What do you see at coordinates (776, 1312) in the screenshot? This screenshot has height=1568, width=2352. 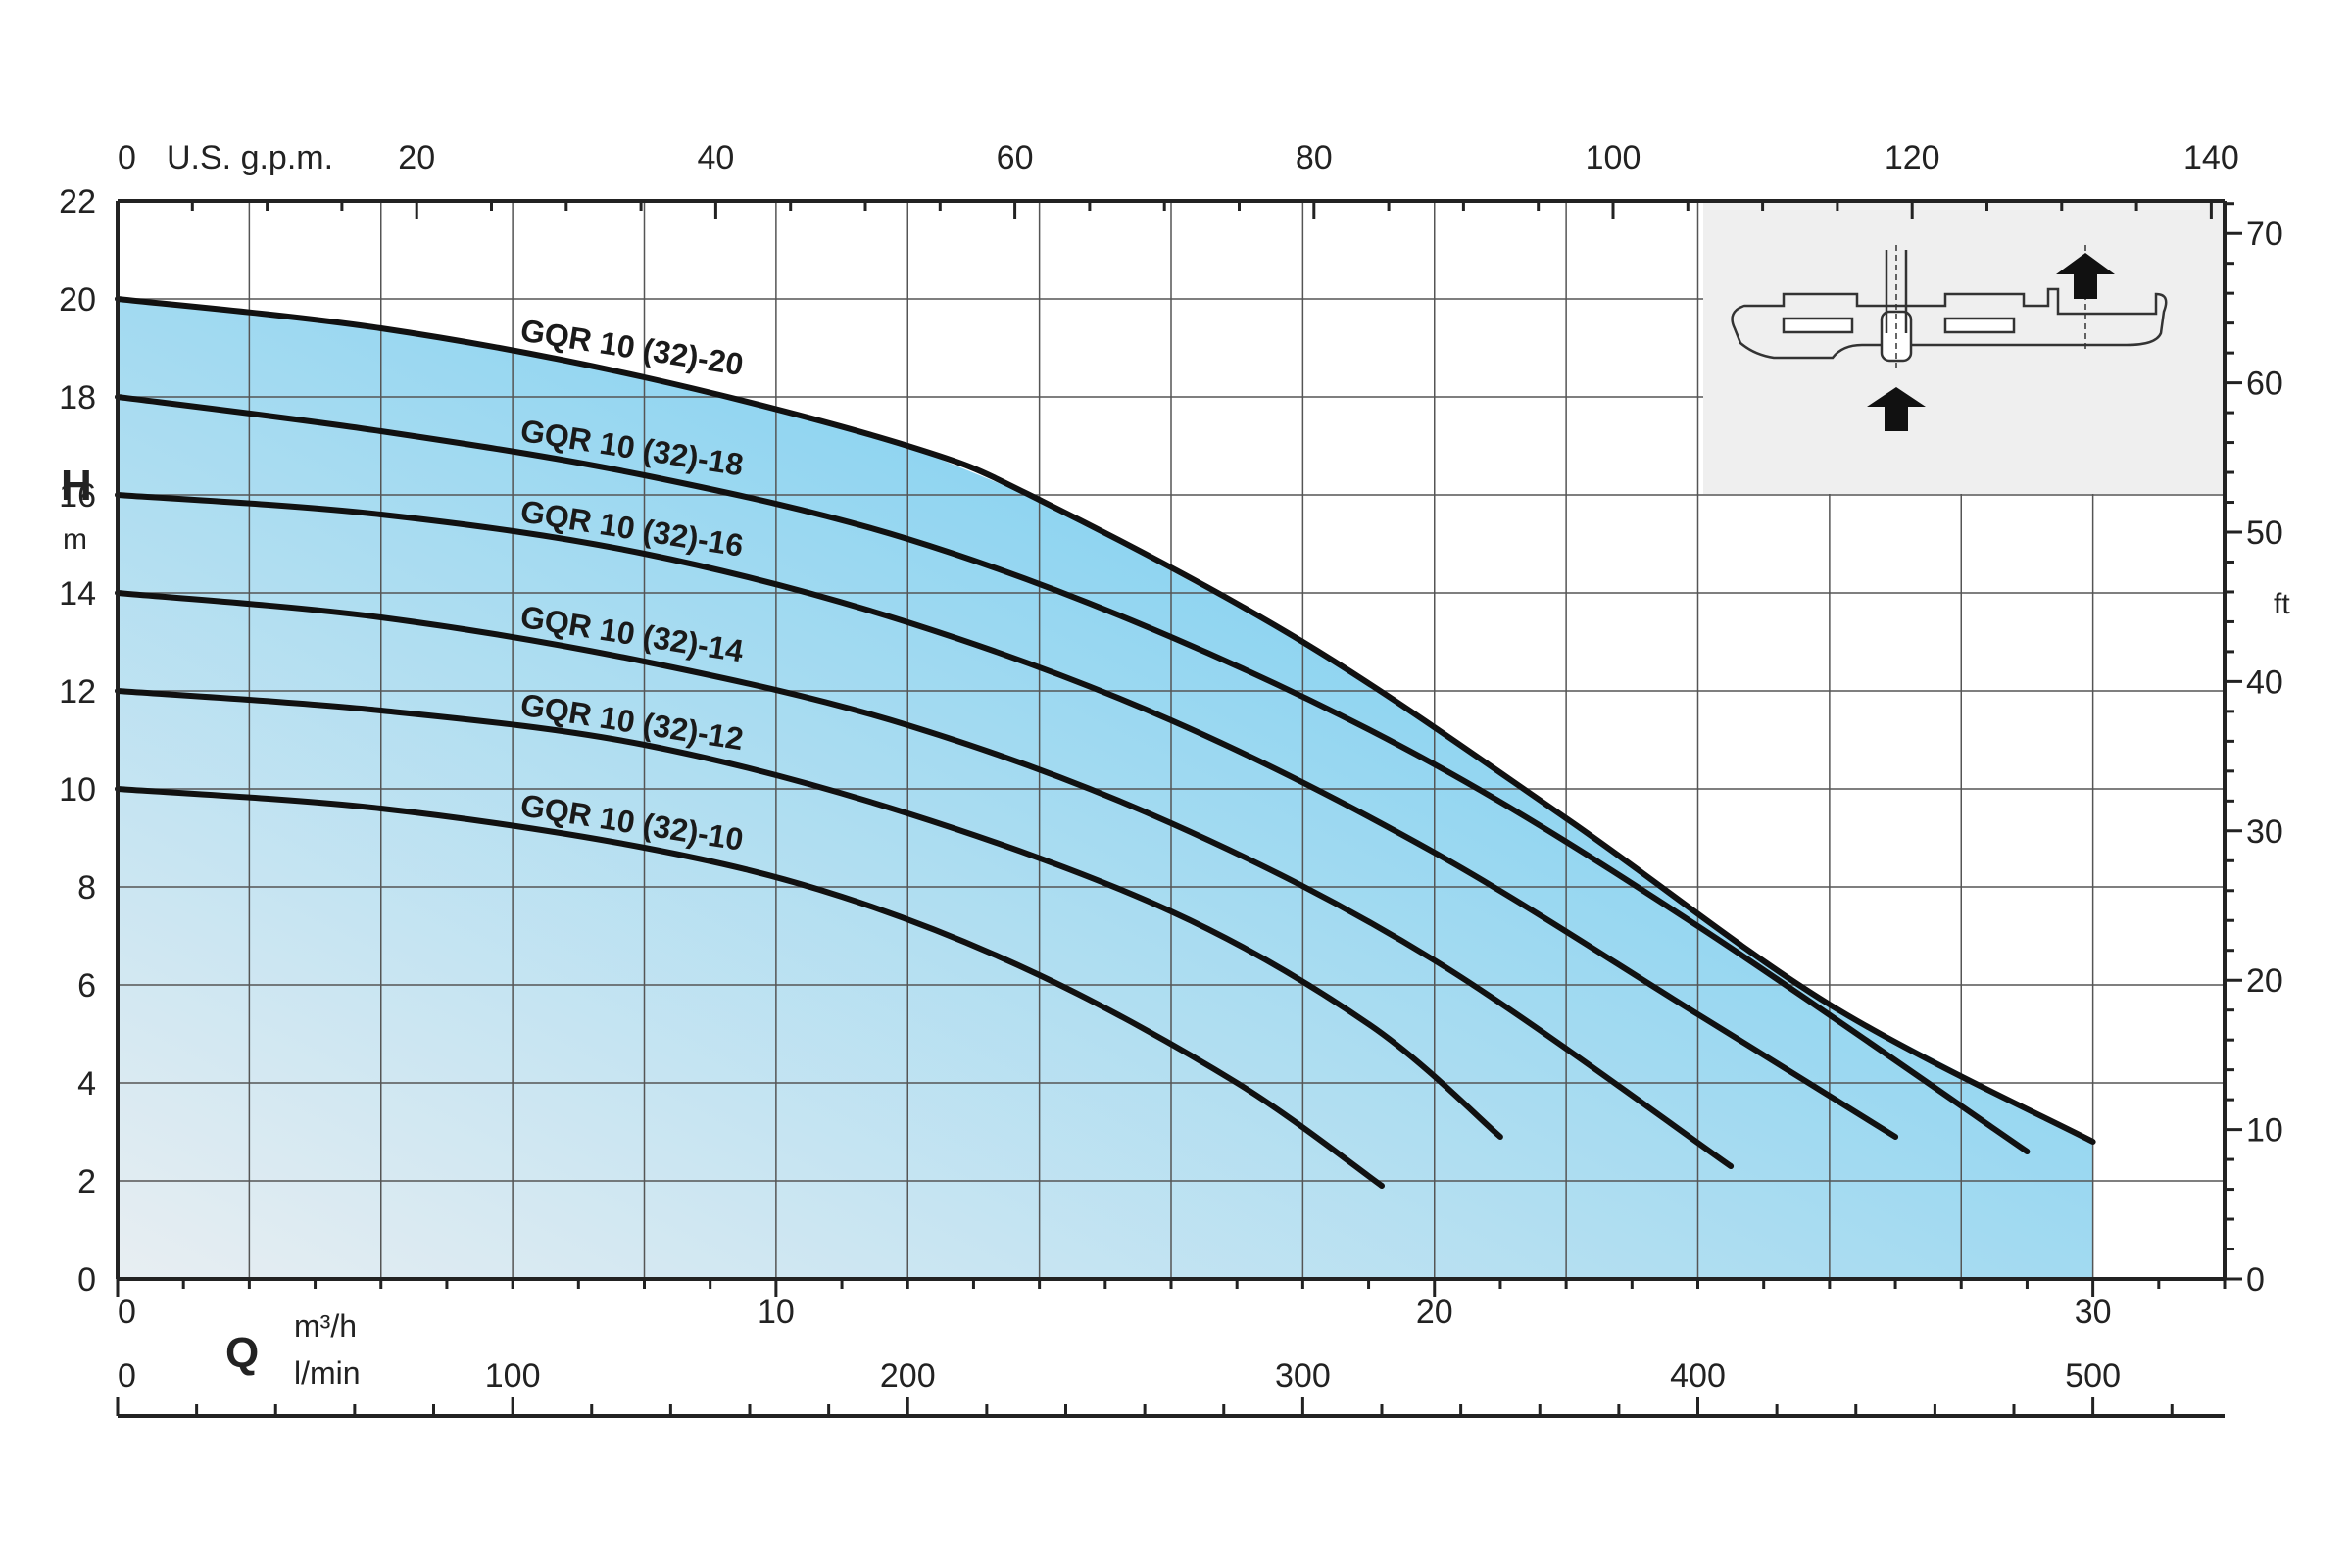 I see `x-tick-label-m3h: 10` at bounding box center [776, 1312].